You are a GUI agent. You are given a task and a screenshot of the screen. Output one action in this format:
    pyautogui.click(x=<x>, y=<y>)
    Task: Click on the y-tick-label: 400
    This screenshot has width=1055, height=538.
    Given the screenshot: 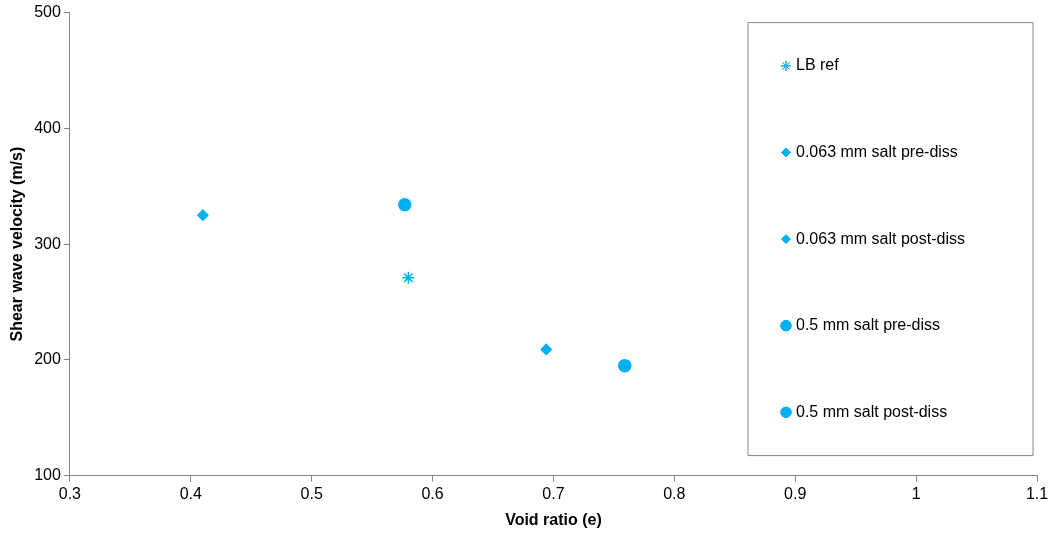 What is the action you would take?
    pyautogui.click(x=47, y=127)
    